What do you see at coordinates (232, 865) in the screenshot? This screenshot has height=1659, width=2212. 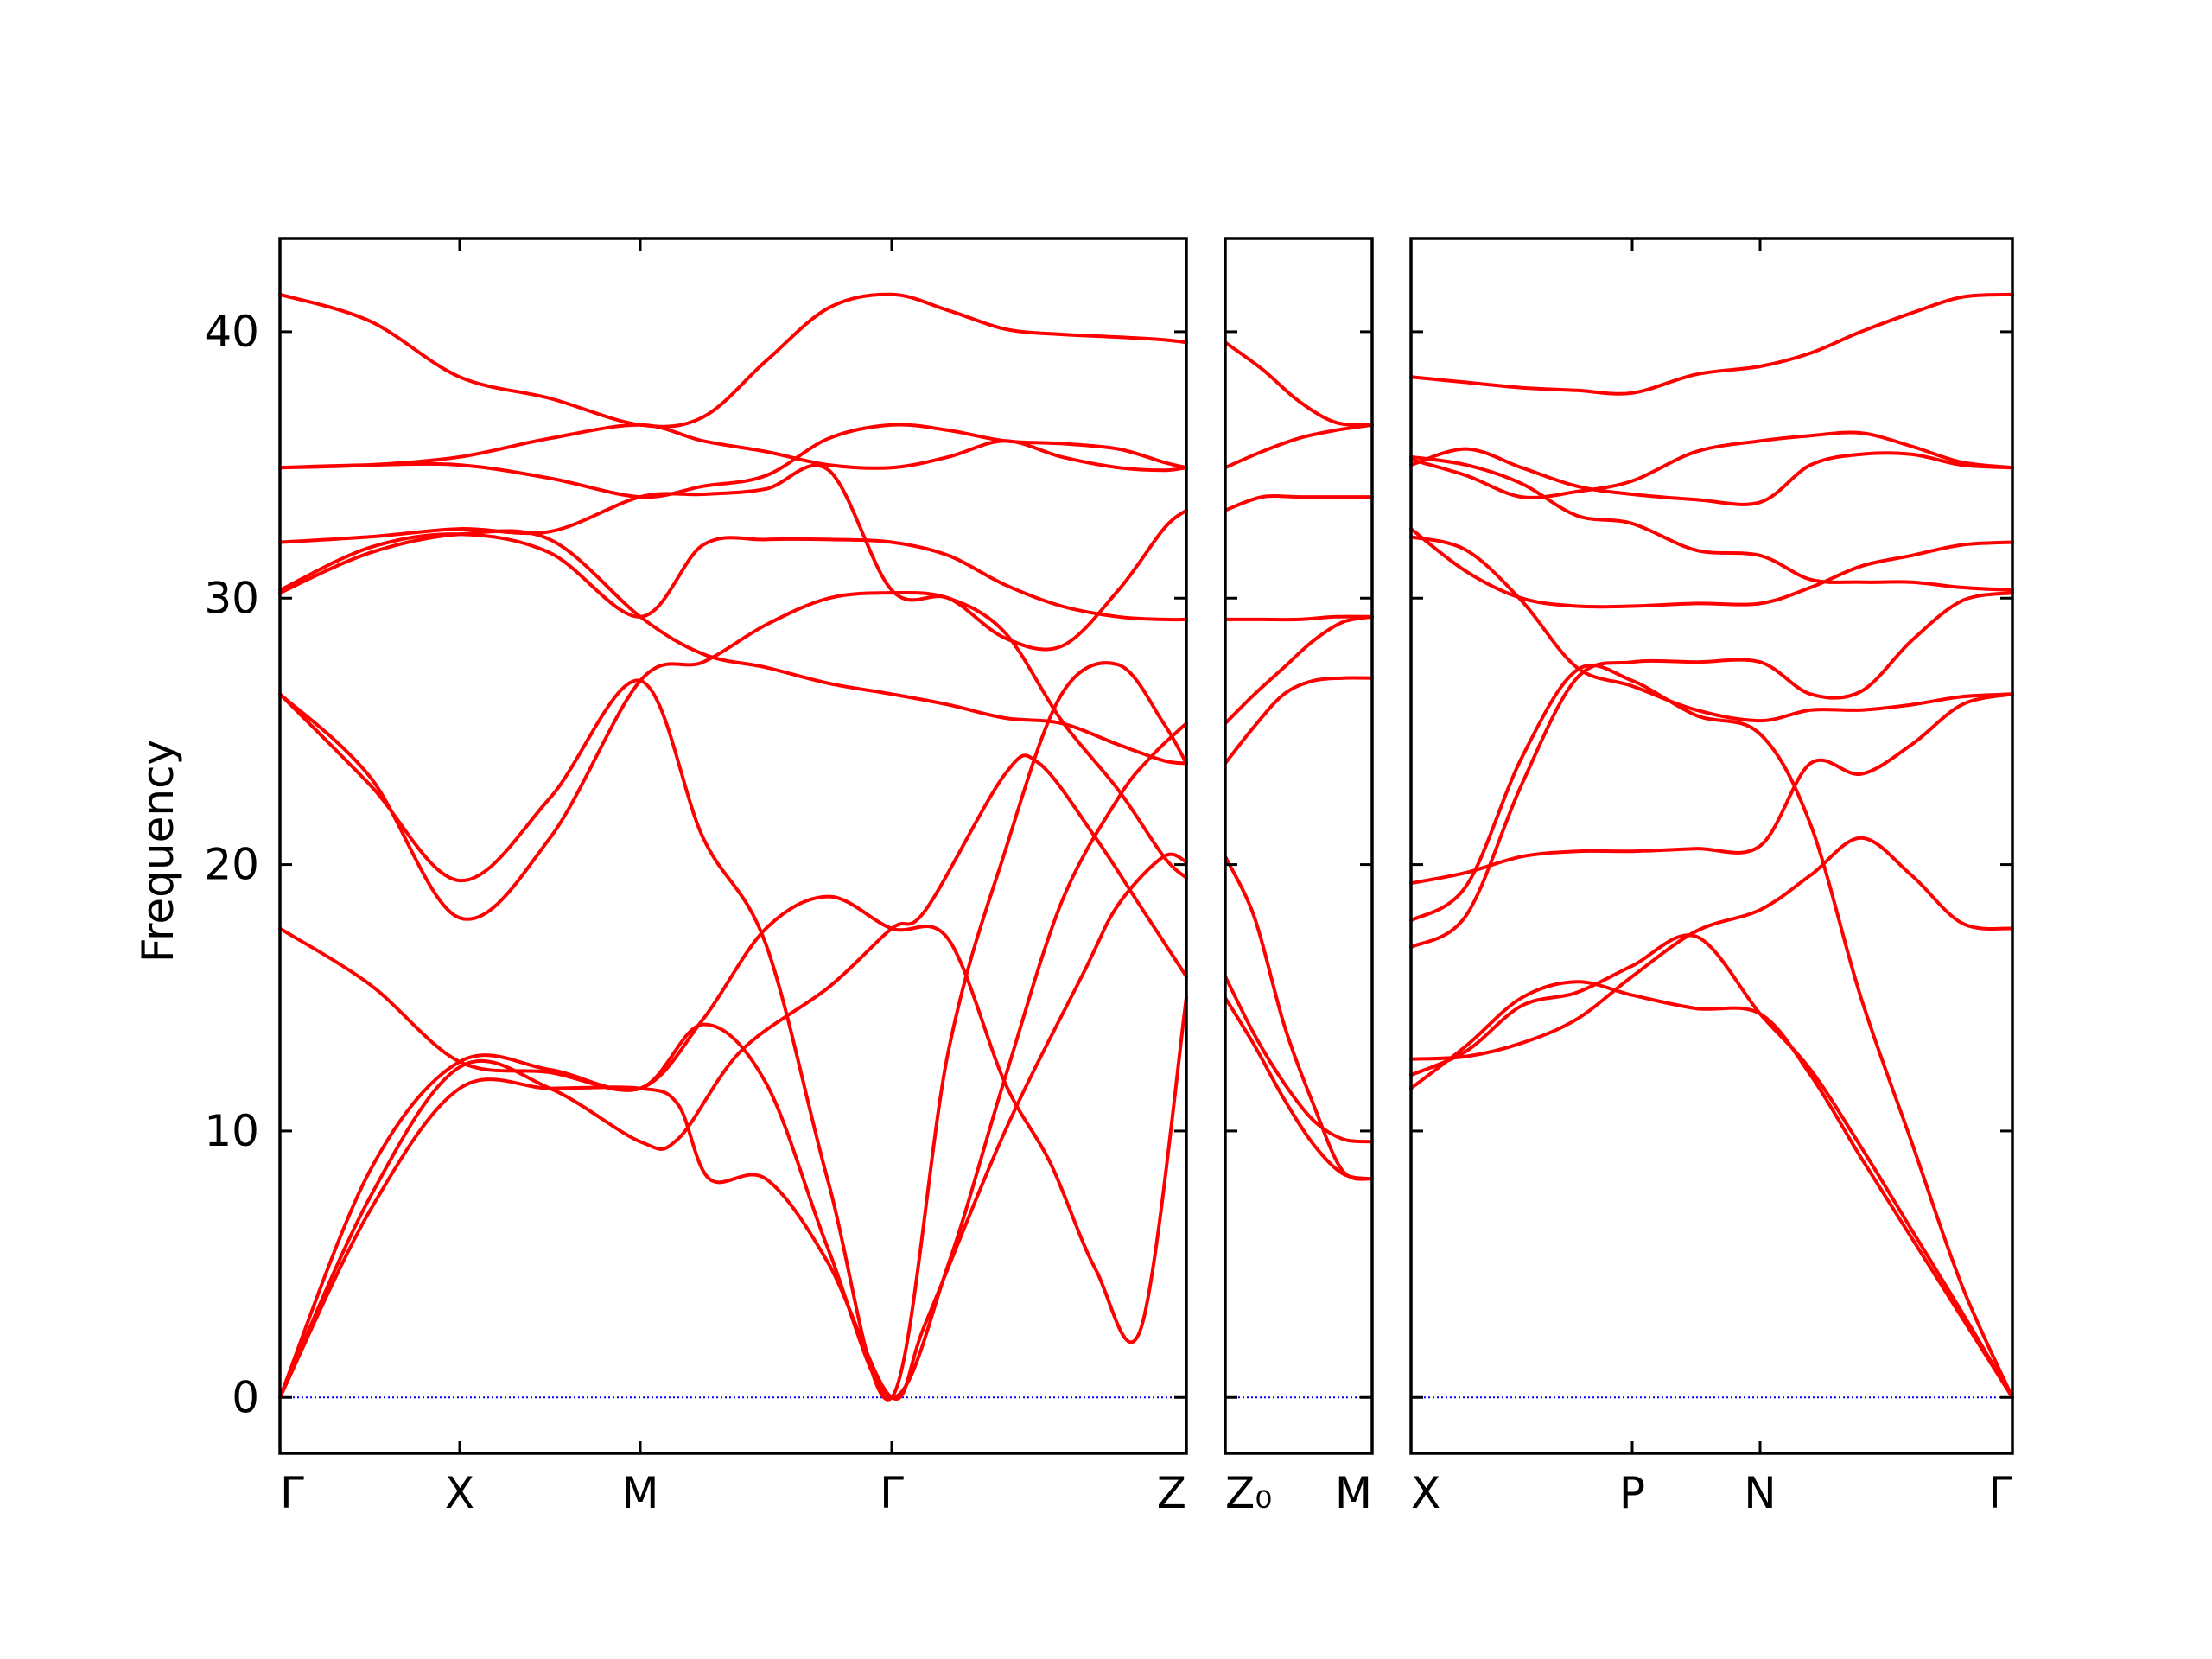 I see `y-tick-label: 20` at bounding box center [232, 865].